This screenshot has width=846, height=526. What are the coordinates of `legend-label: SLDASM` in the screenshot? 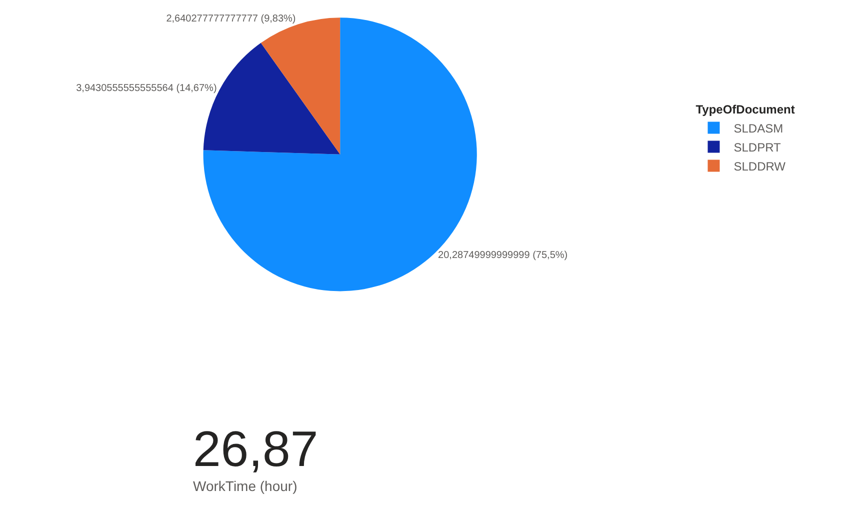 It's located at (759, 128).